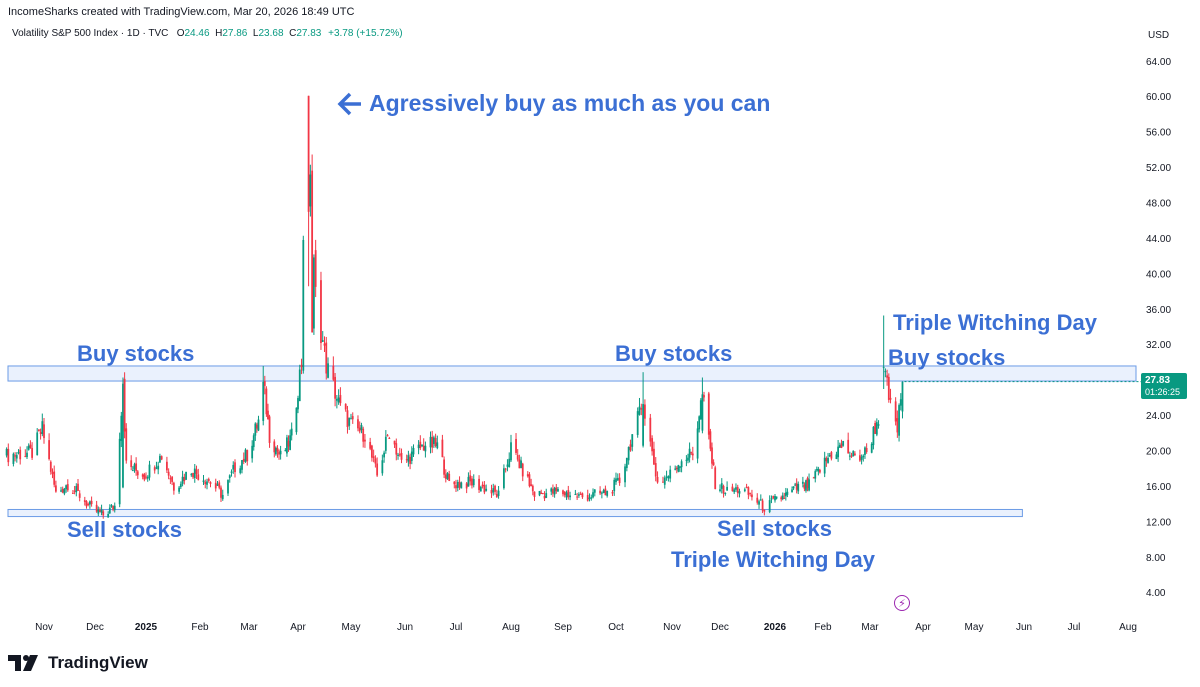 Image resolution: width=1200 pixels, height=687 pixels. Describe the element at coordinates (350, 104) in the screenshot. I see `arrow-left-icon` at that location.